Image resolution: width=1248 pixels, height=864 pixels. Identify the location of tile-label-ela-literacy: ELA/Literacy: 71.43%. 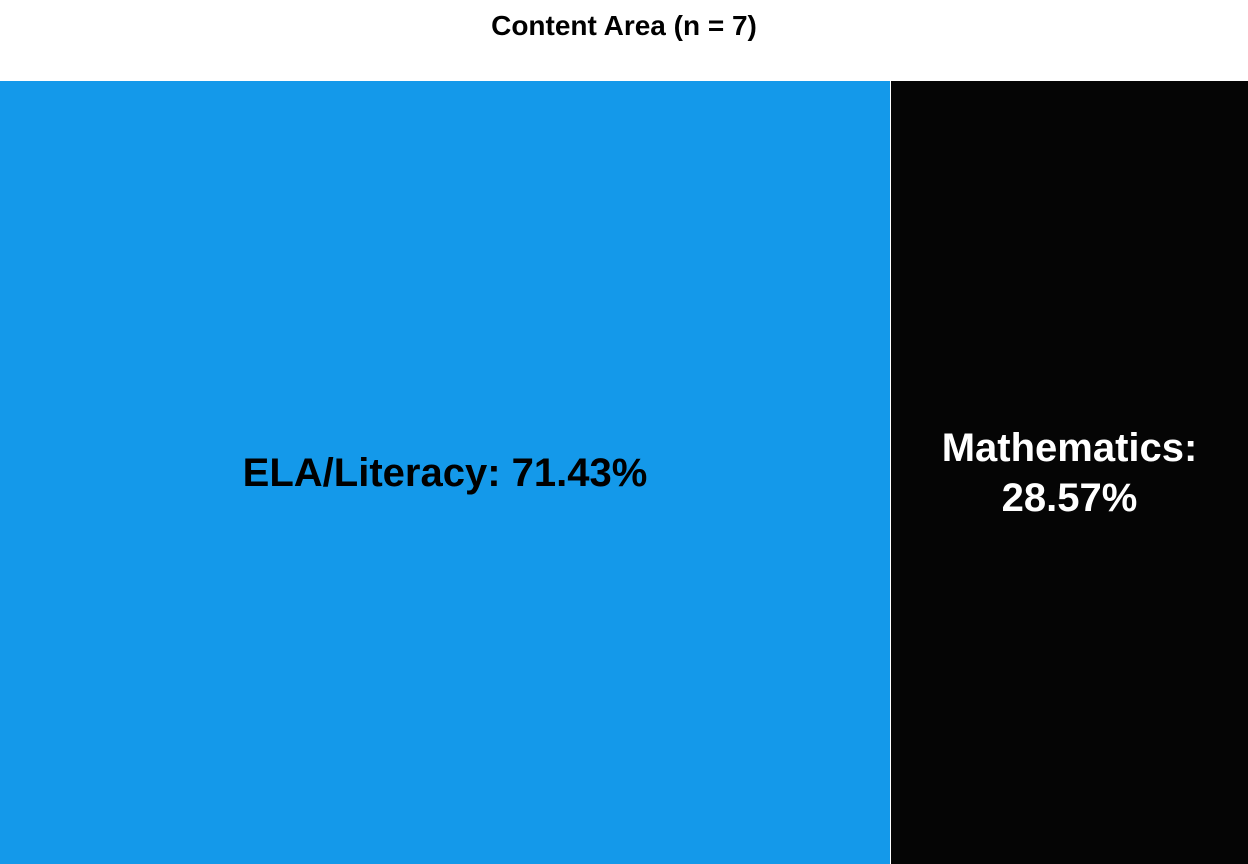
(445, 472).